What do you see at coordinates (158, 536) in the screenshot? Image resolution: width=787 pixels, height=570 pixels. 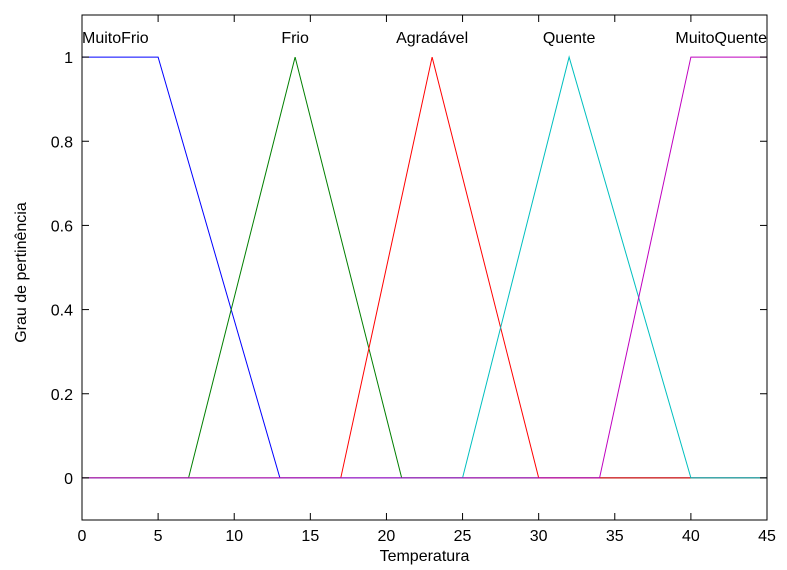 I see `x-tick-label: 5` at bounding box center [158, 536].